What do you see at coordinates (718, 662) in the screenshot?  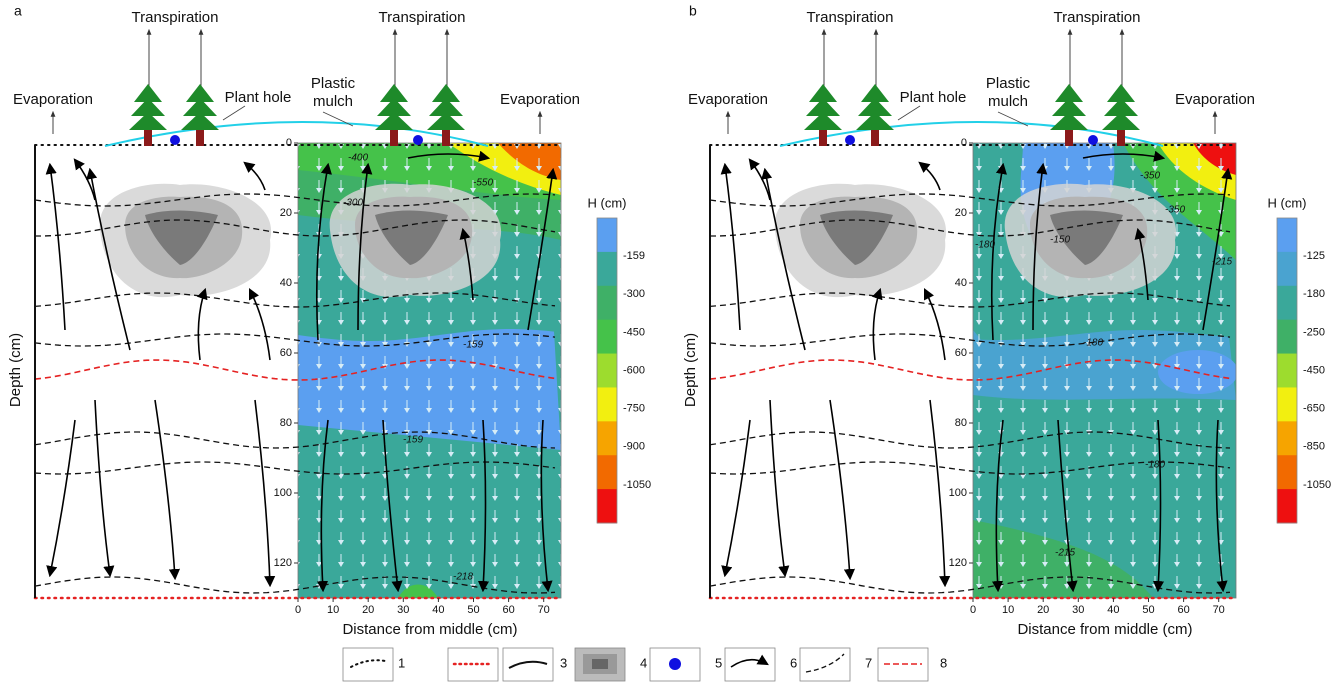 I see `legend-label: 5` at bounding box center [718, 662].